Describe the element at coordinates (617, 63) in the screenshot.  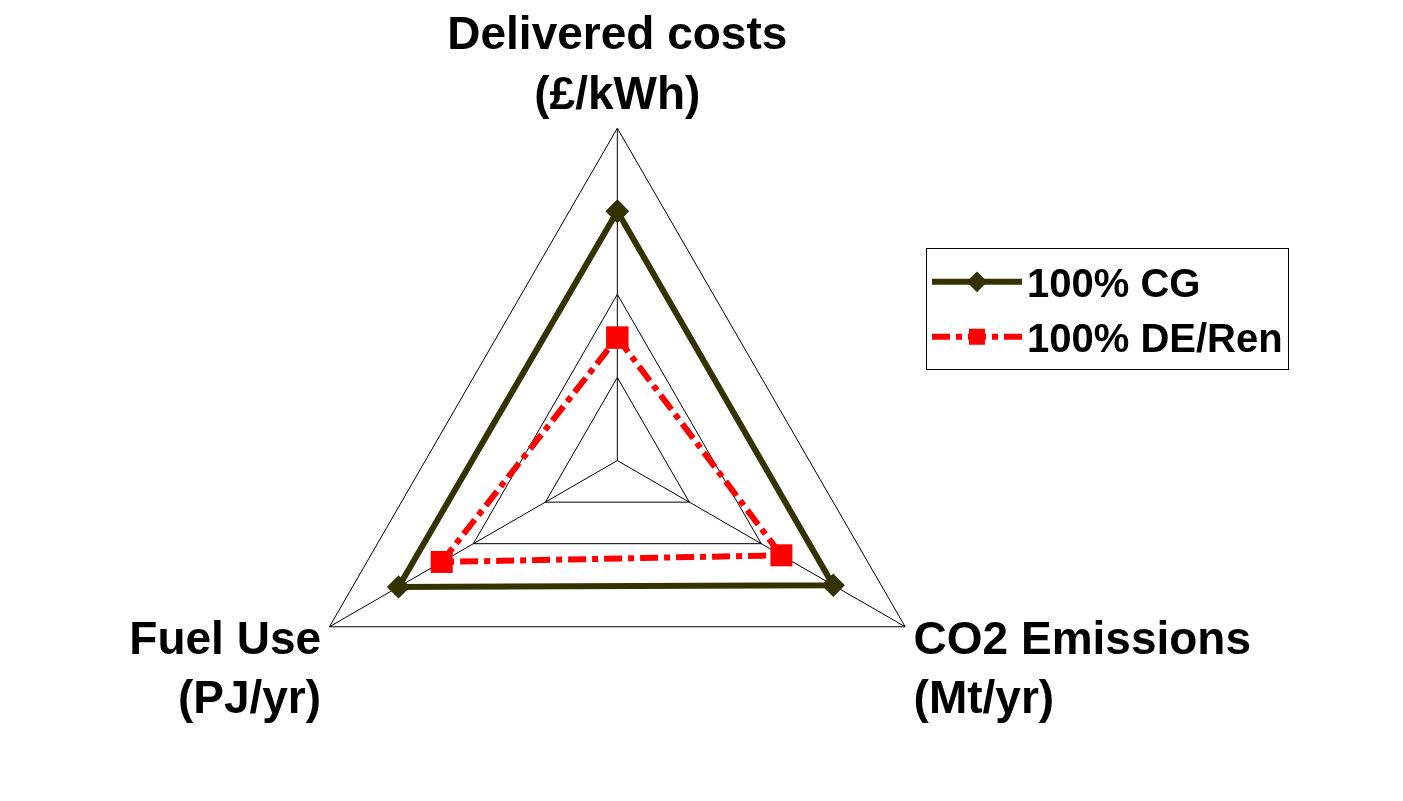
I see `spoke-label: Delivered costs (£/kWh)` at that location.